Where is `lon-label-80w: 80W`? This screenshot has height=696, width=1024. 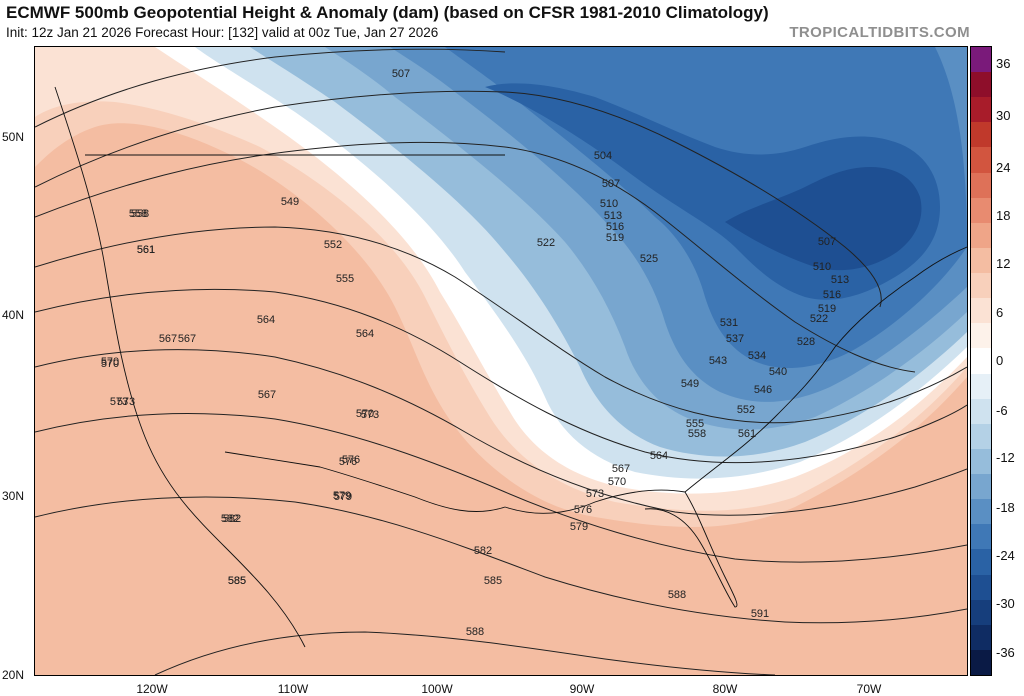
lon-label-80w: 80W is located at coordinates (725, 689).